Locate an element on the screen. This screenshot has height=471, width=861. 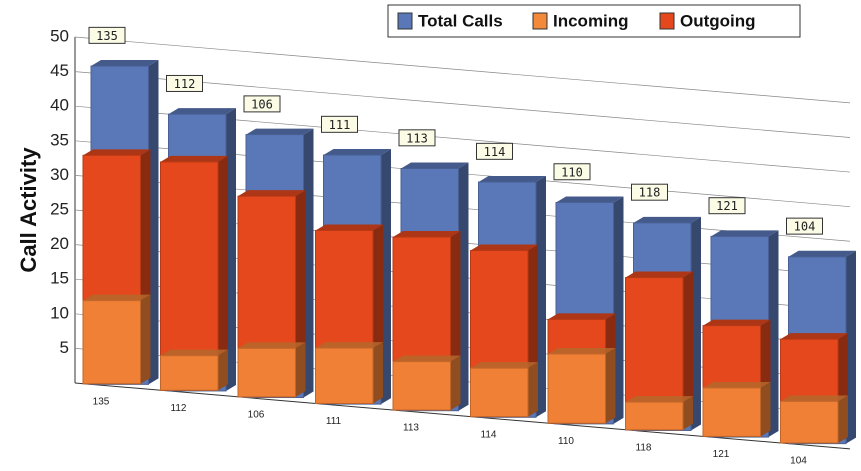
x-tick-label: 112 is located at coordinates (179, 408).